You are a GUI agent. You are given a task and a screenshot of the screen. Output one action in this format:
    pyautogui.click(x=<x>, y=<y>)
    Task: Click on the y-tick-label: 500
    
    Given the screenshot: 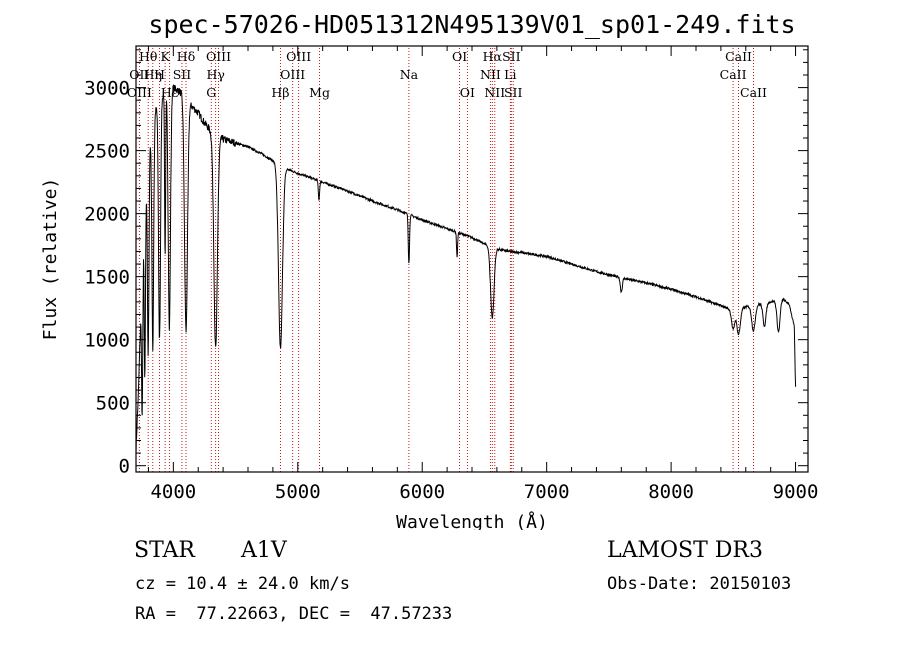 What is the action you would take?
    pyautogui.click(x=113, y=404)
    